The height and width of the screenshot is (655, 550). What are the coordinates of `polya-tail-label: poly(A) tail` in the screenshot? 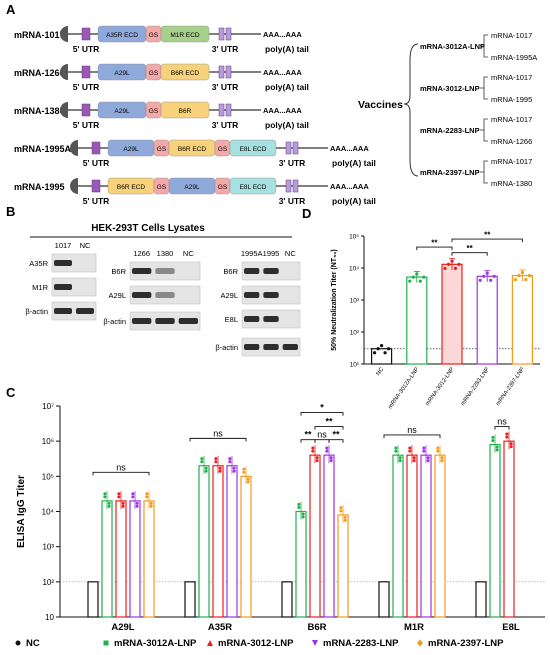 It's located at (354, 201).